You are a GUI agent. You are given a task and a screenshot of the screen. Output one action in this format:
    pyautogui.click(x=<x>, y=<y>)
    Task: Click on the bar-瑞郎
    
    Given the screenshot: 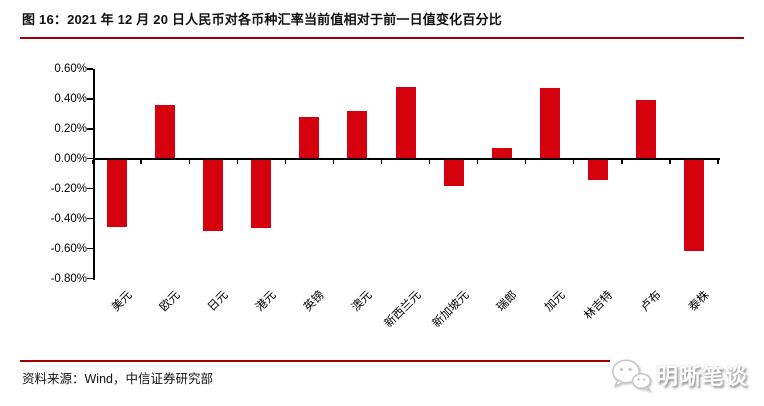 What is the action you would take?
    pyautogui.click(x=501, y=153)
    